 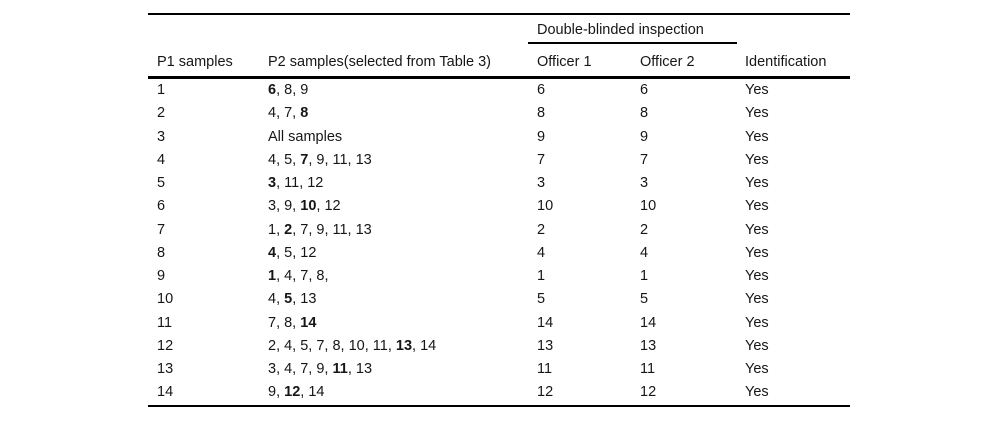 What do you see at coordinates (284, 322) in the screenshot?
I see `p2-sample-text: 7, 8,` at bounding box center [284, 322].